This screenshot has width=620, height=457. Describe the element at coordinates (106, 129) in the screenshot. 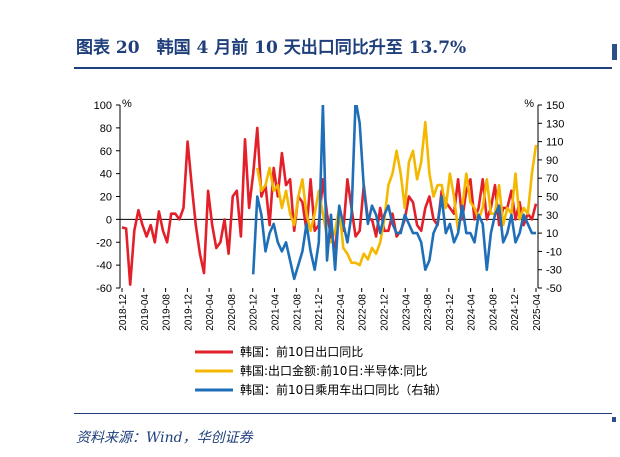

I see `left-tick-label: 80` at that location.